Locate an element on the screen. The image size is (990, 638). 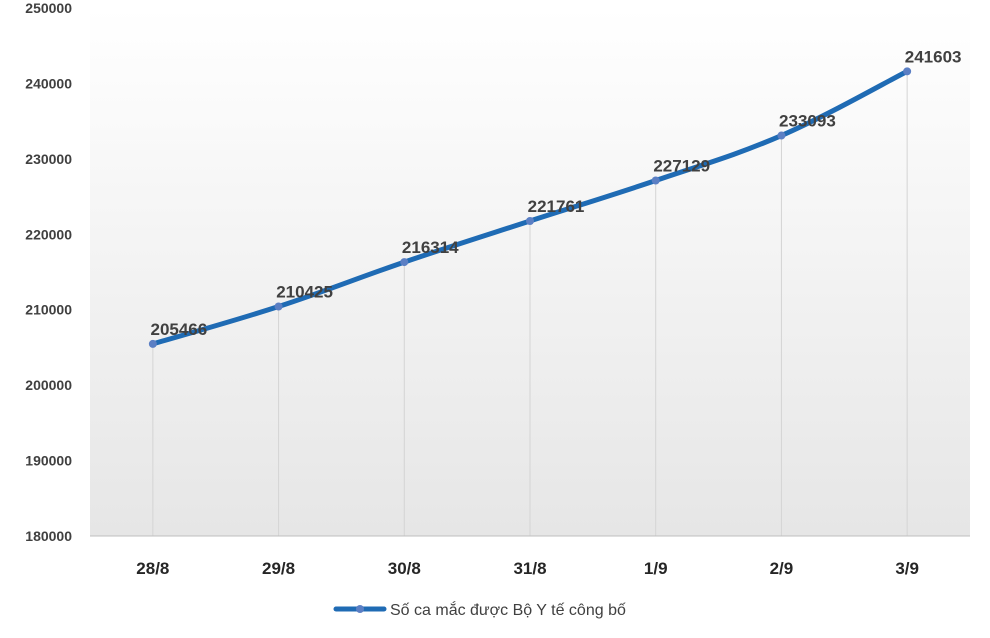
x-tick-label: 28/8 is located at coordinates (152, 568).